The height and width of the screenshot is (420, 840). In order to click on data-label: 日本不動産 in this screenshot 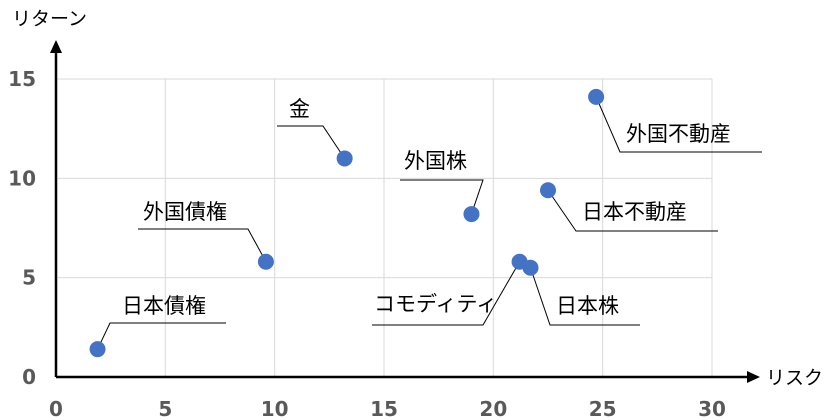, I will do `click(634, 212)`.